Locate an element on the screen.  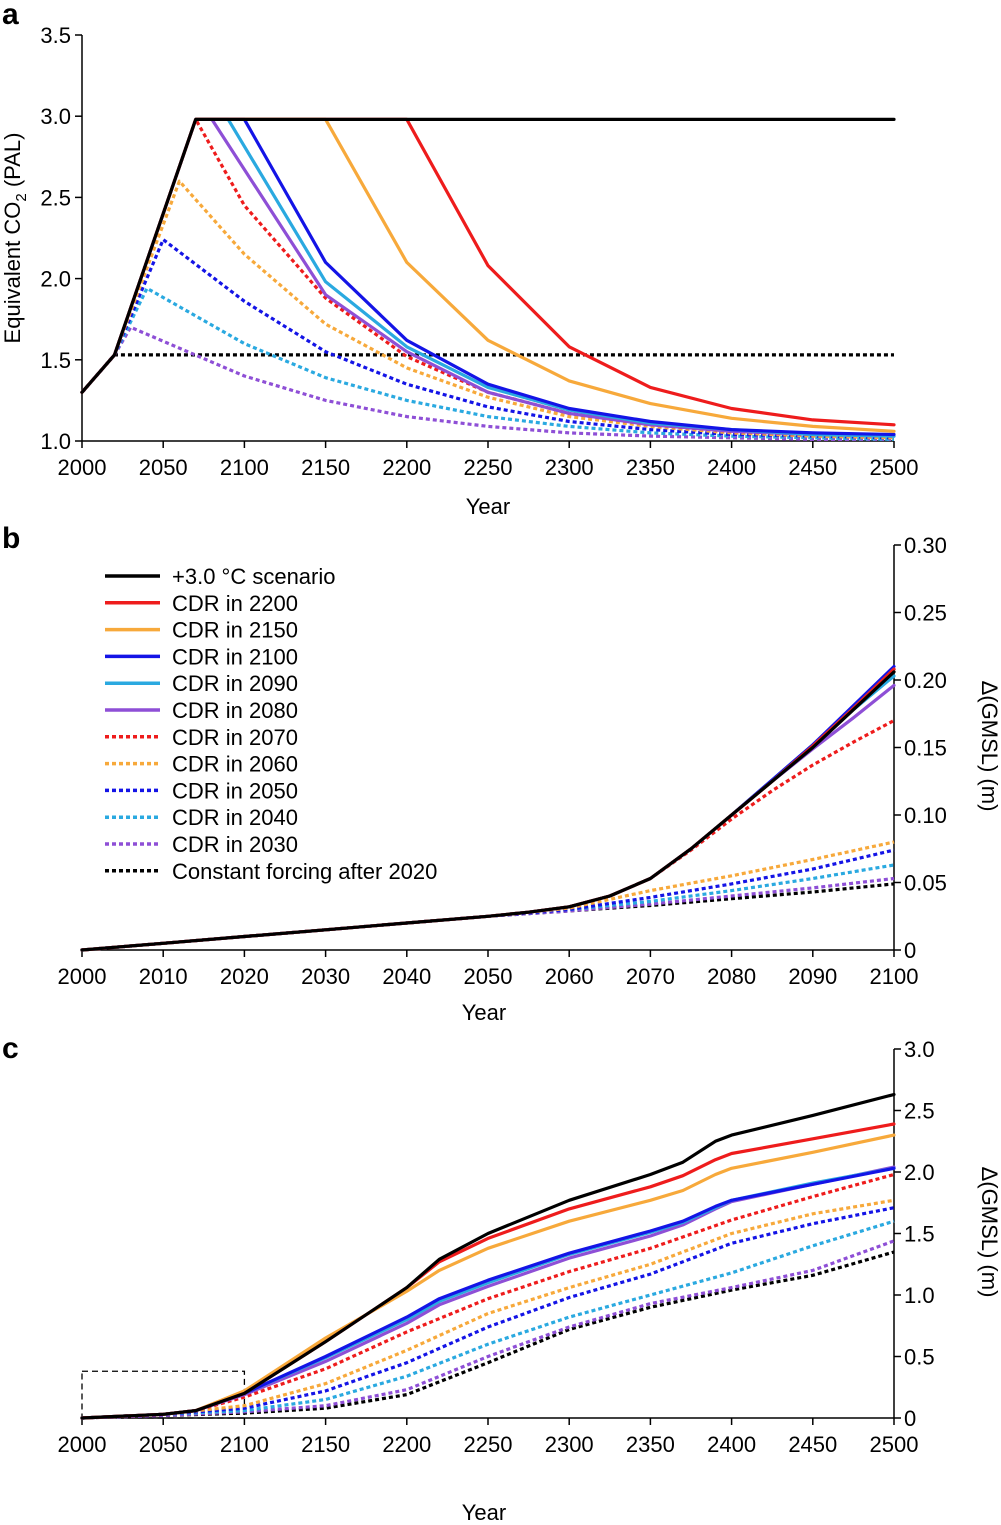
panel-b-x-tick-label: 2050 is located at coordinates (488, 976).